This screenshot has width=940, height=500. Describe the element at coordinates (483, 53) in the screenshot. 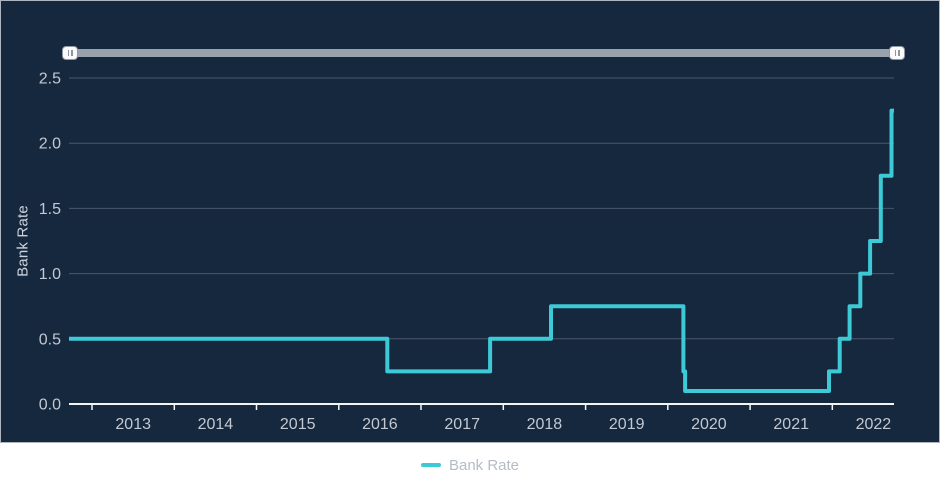

I see `slider-track` at that location.